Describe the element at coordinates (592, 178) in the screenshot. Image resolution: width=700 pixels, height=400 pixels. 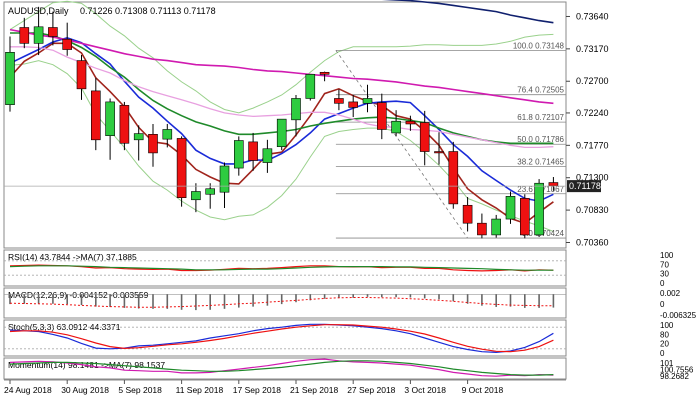
I see `price-y-tick-label: 0.71300` at that location.